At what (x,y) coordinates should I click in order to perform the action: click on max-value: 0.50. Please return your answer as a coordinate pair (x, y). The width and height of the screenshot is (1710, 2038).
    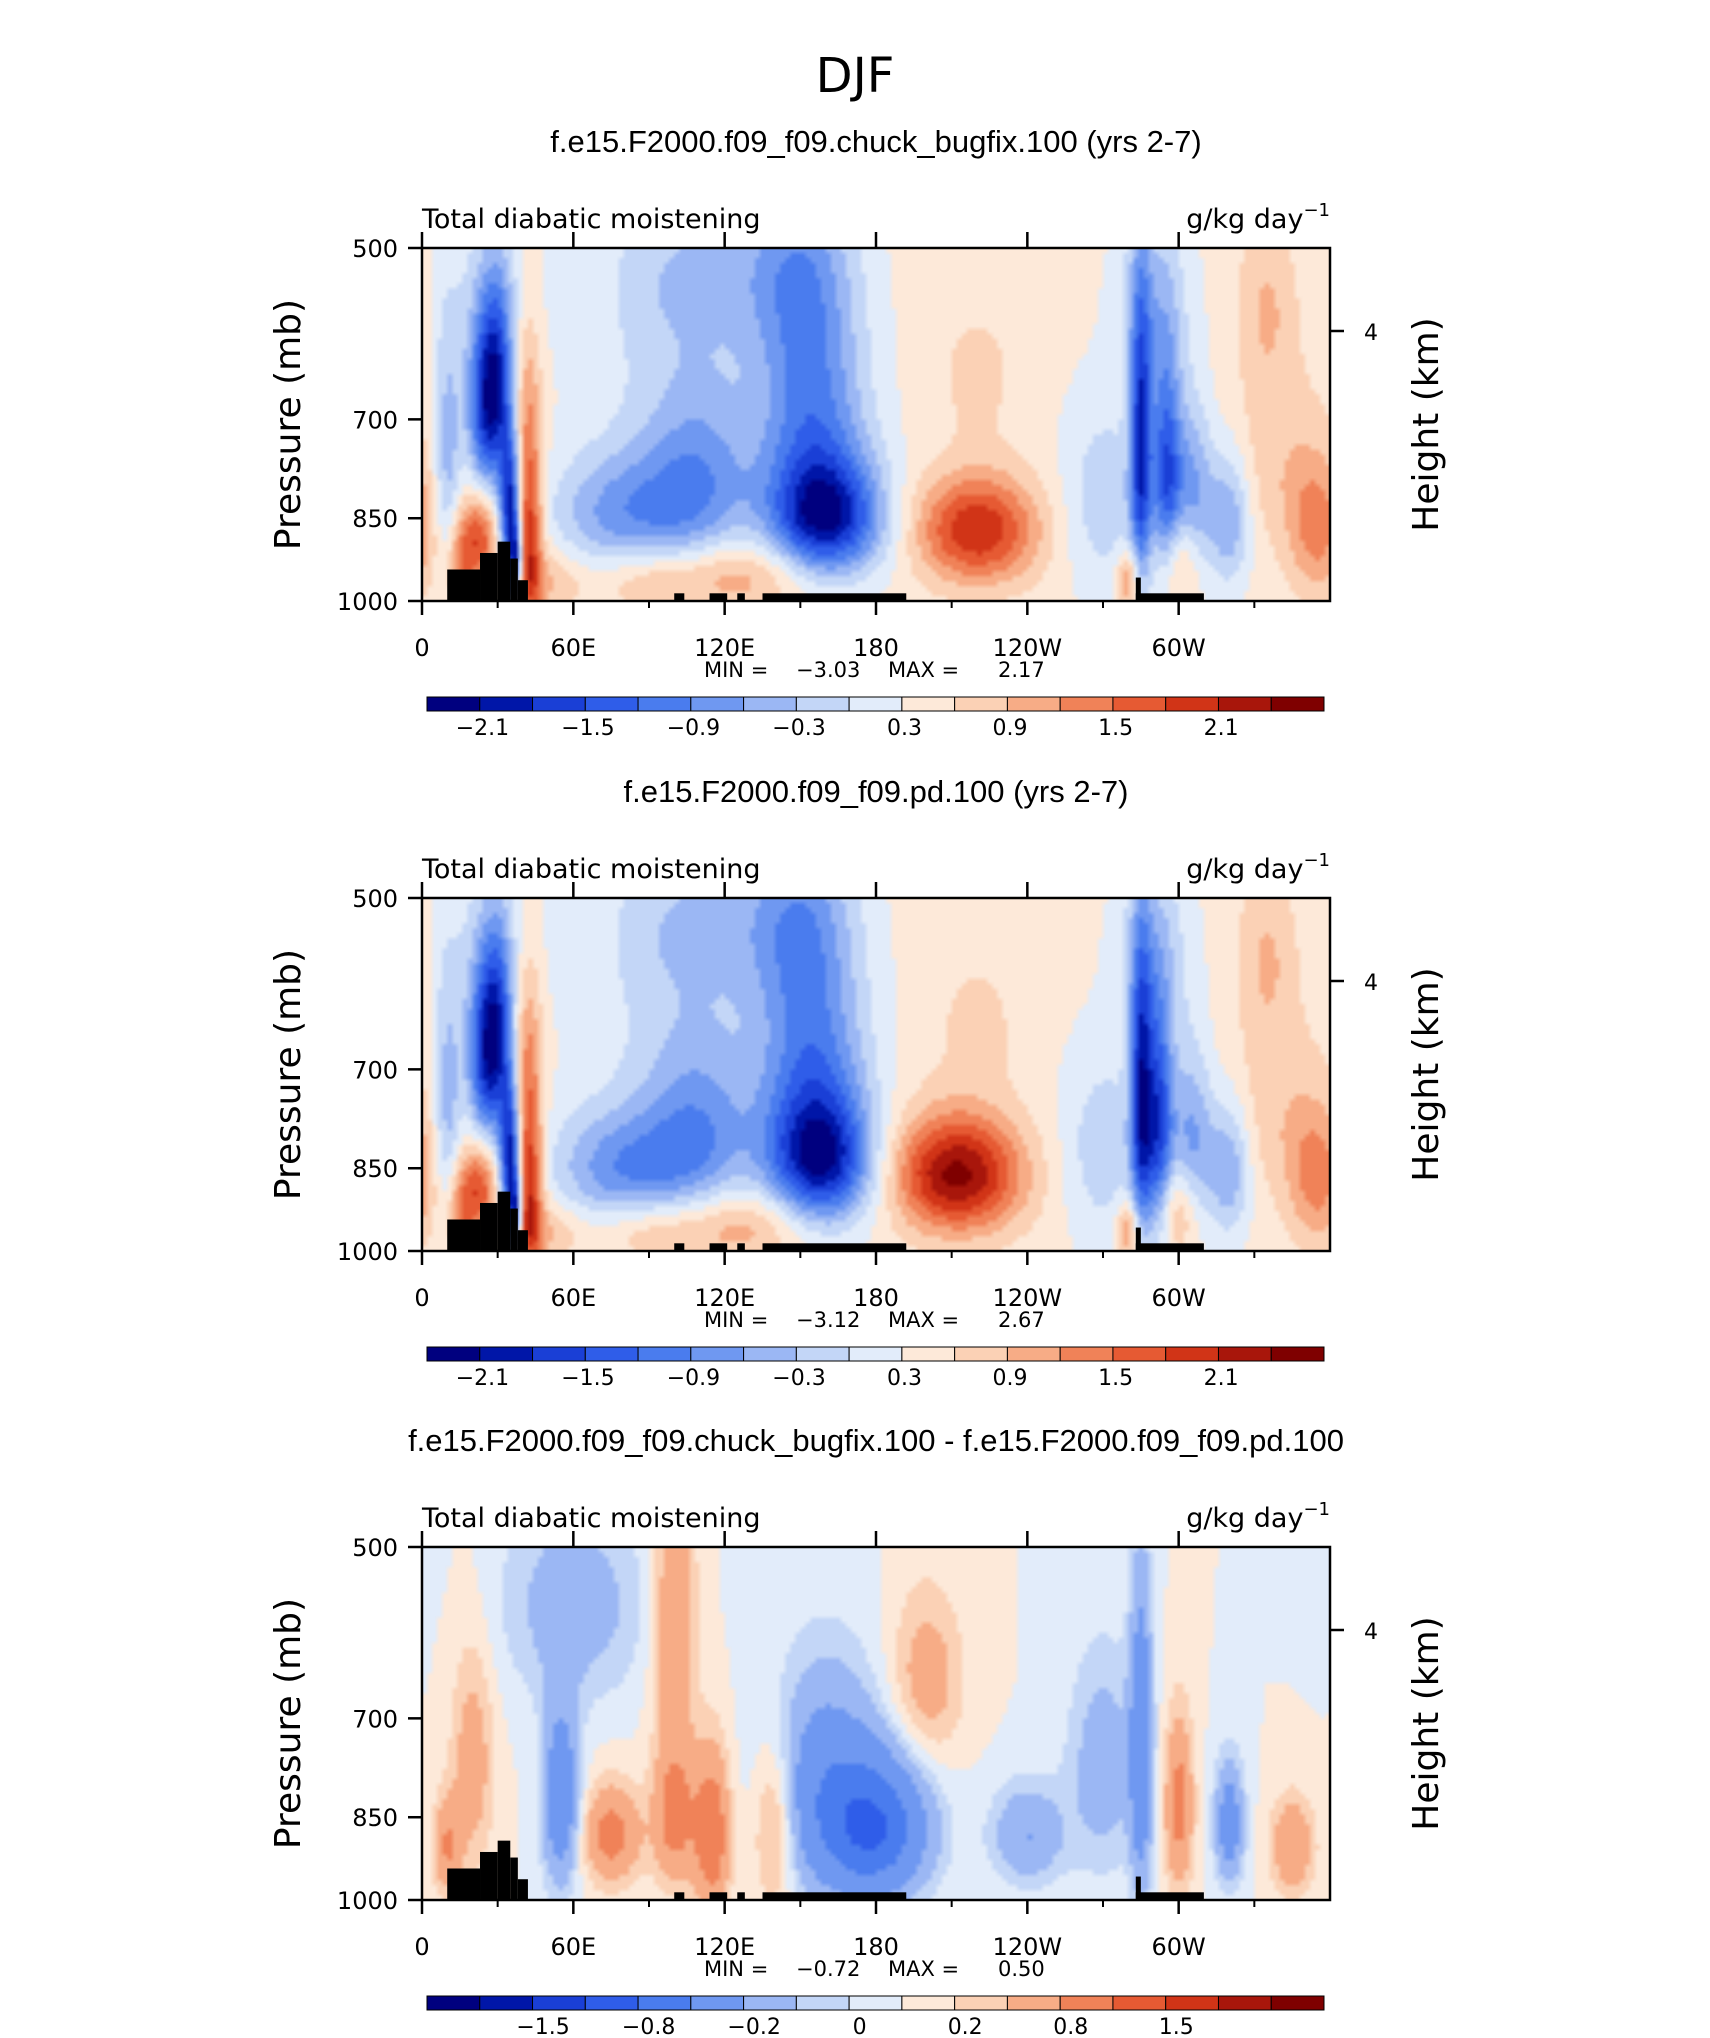
    Looking at the image, I should click on (1021, 1969).